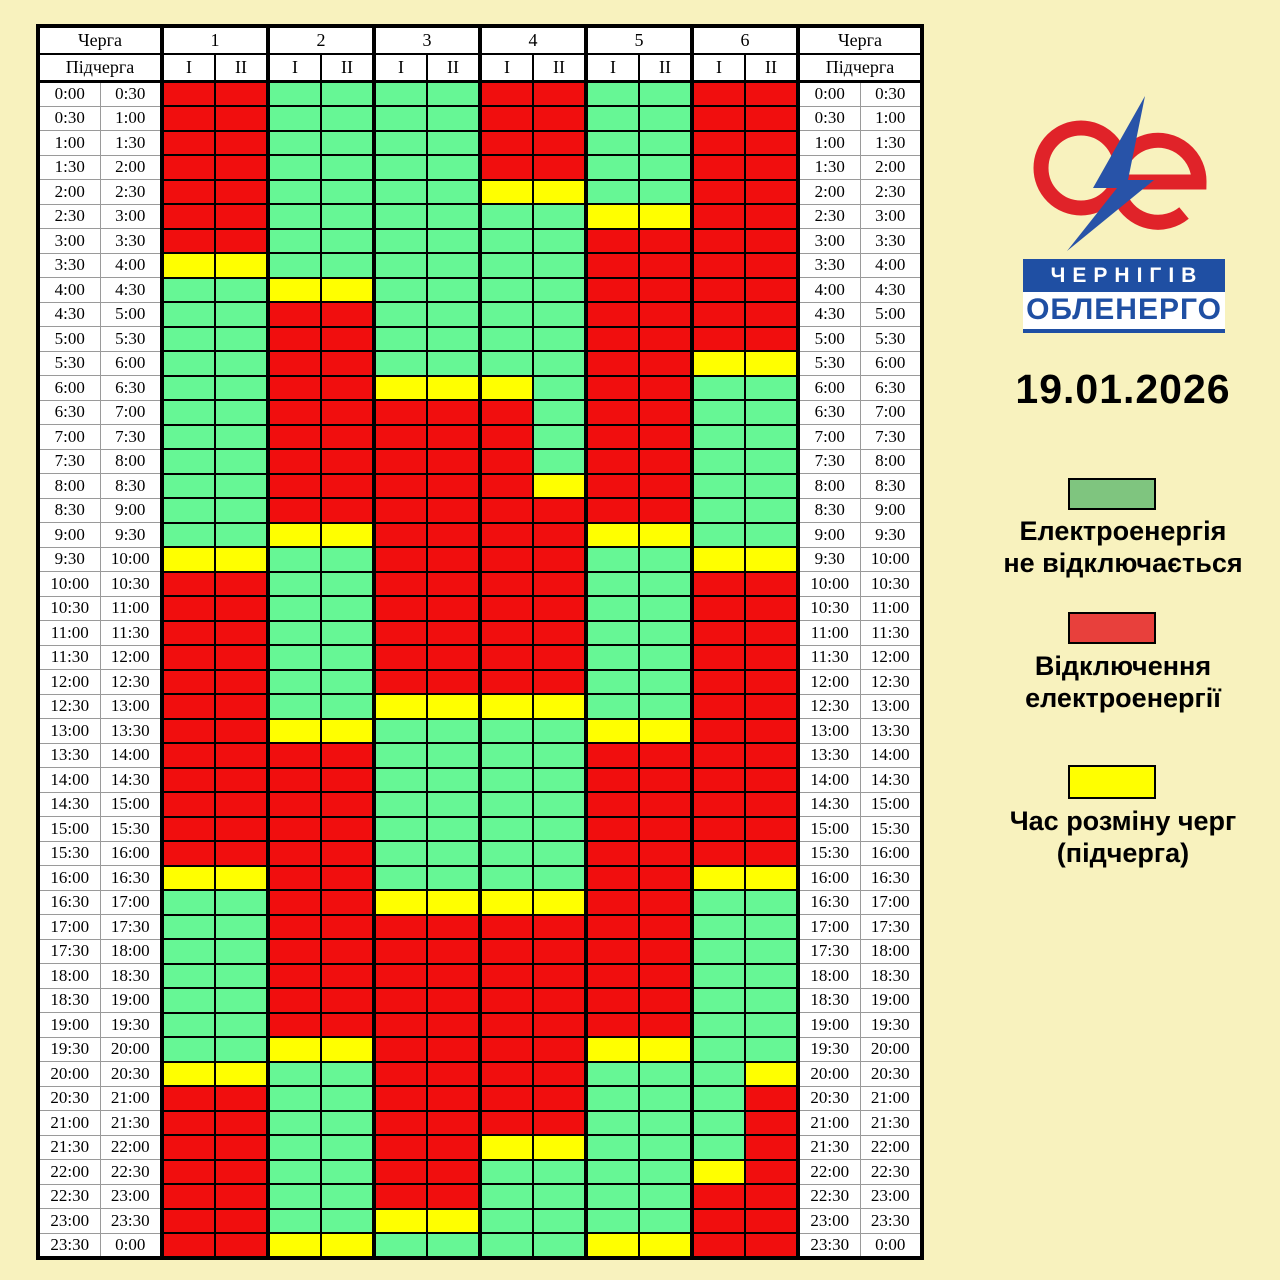 The image size is (1280, 1280). Describe the element at coordinates (131, 339) in the screenshot. I see `time-cell-end-left: 5:30` at that location.